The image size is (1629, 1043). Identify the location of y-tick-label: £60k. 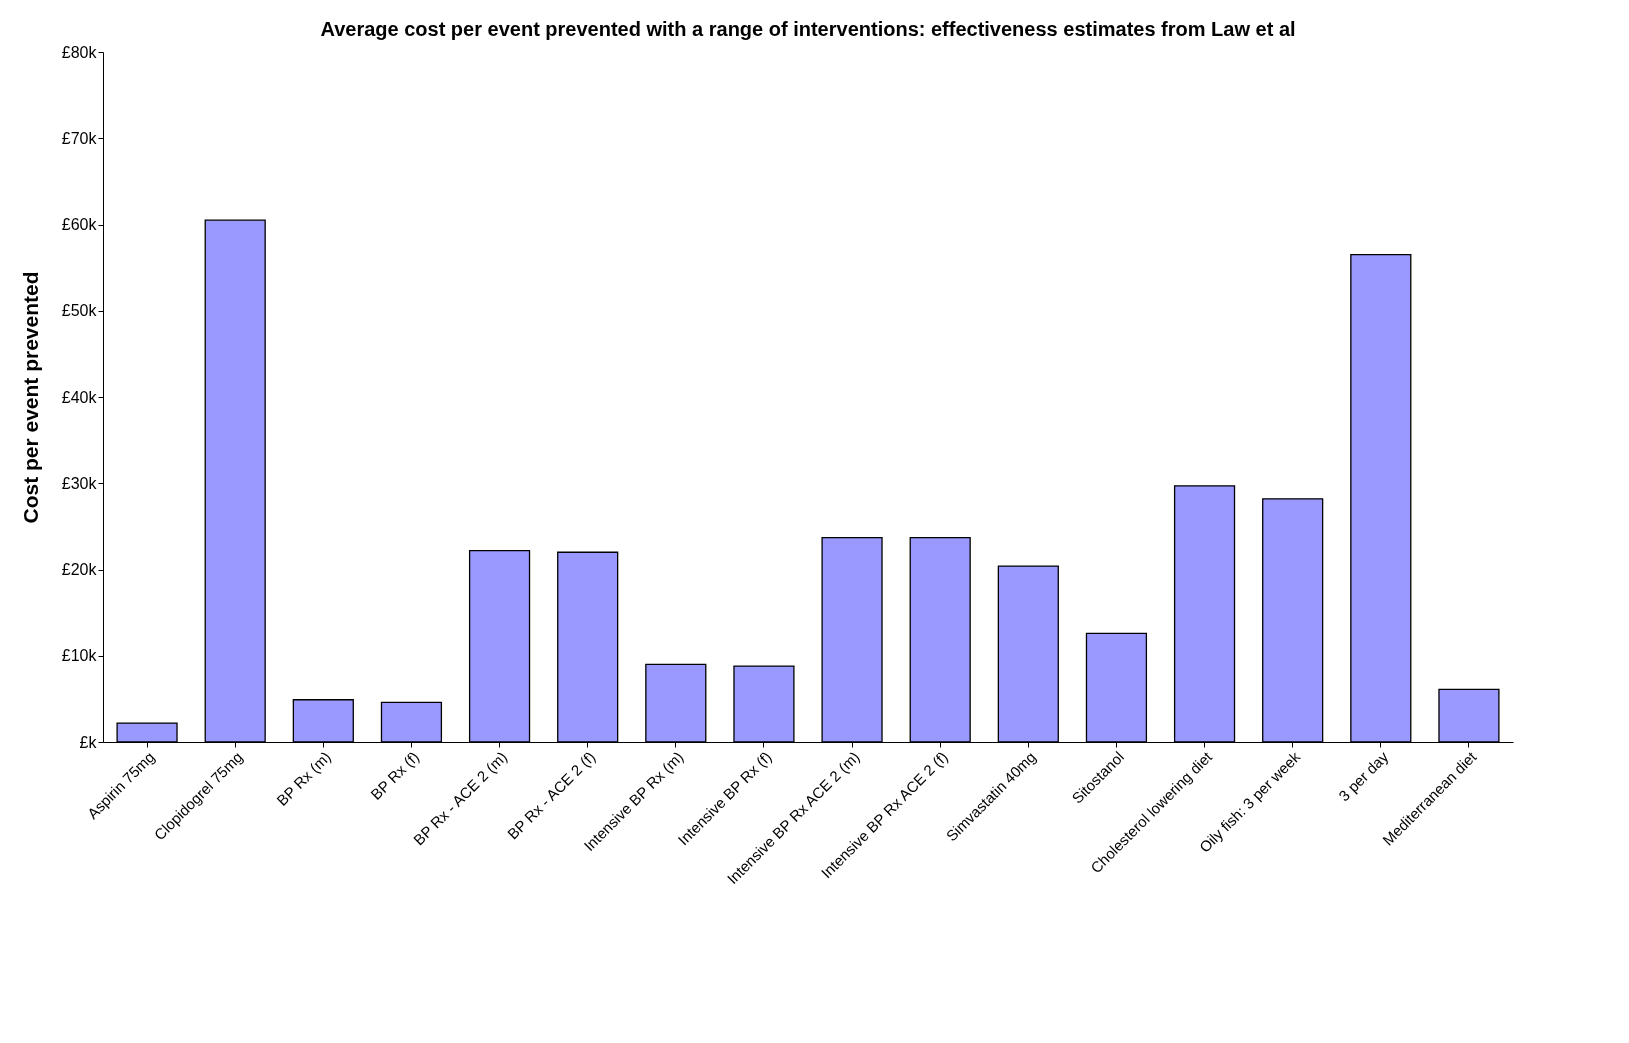
(79, 224).